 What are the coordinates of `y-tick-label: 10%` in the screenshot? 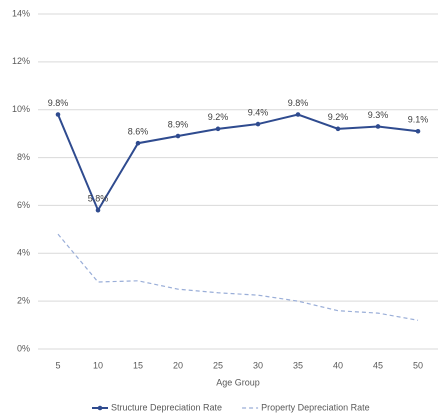 It's located at (21, 109).